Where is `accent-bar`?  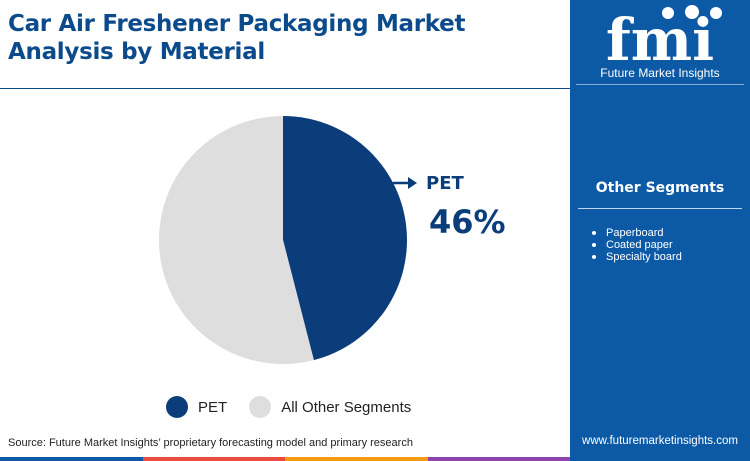
accent-bar is located at coordinates (285, 459).